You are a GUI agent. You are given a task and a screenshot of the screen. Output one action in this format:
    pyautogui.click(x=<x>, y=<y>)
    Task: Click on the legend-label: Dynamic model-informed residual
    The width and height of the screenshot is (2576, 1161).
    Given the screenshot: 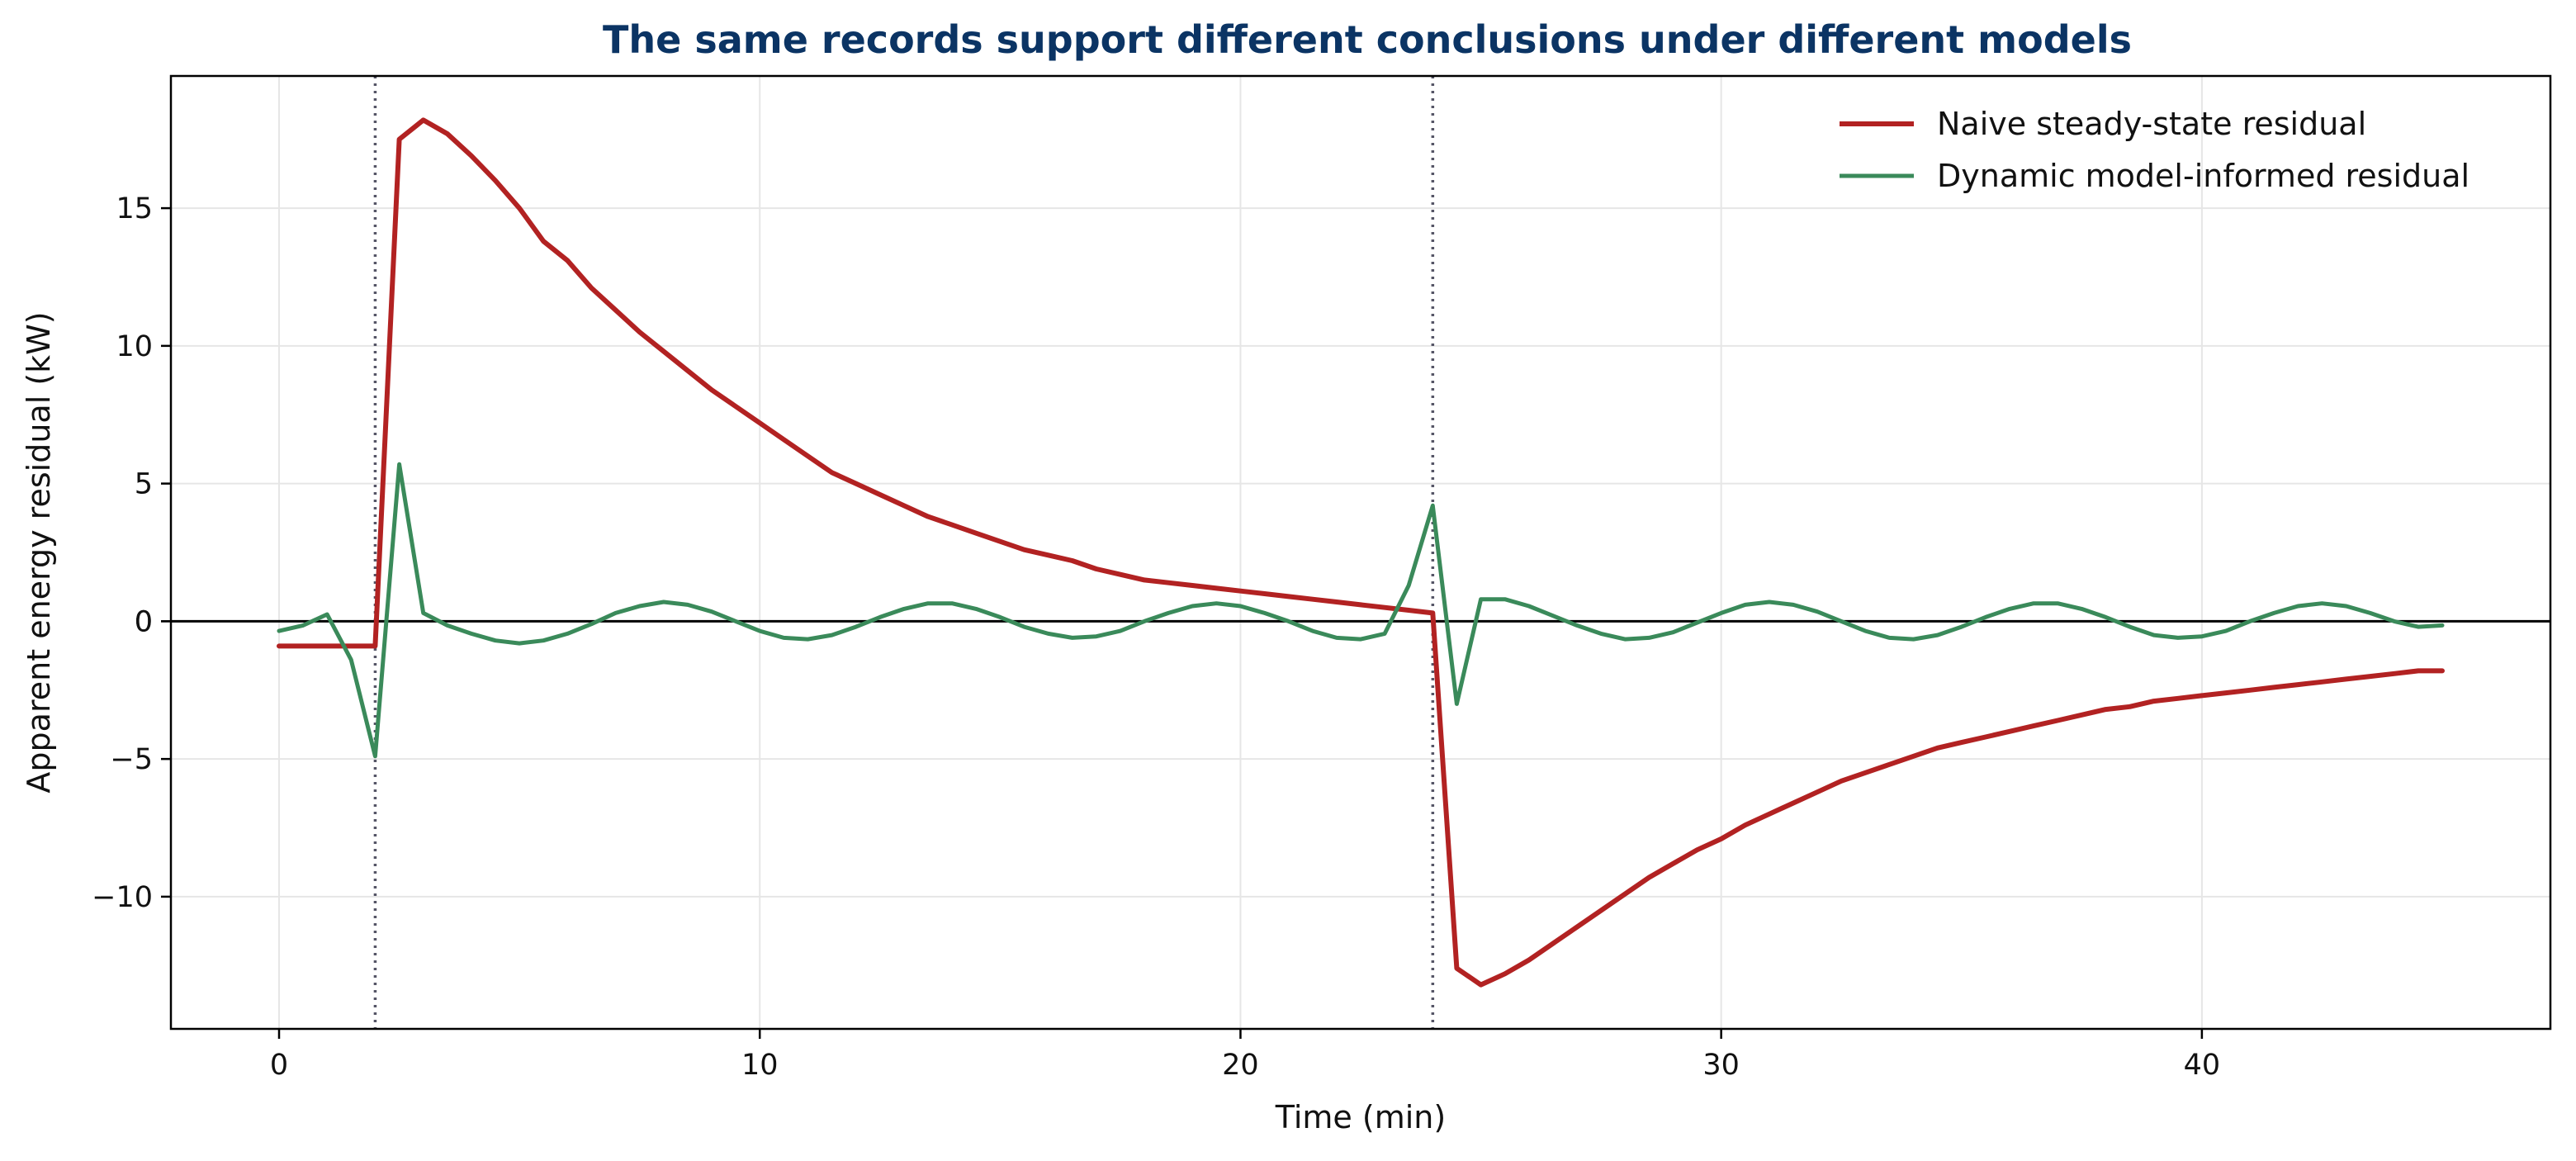 What is the action you would take?
    pyautogui.click(x=2203, y=176)
    